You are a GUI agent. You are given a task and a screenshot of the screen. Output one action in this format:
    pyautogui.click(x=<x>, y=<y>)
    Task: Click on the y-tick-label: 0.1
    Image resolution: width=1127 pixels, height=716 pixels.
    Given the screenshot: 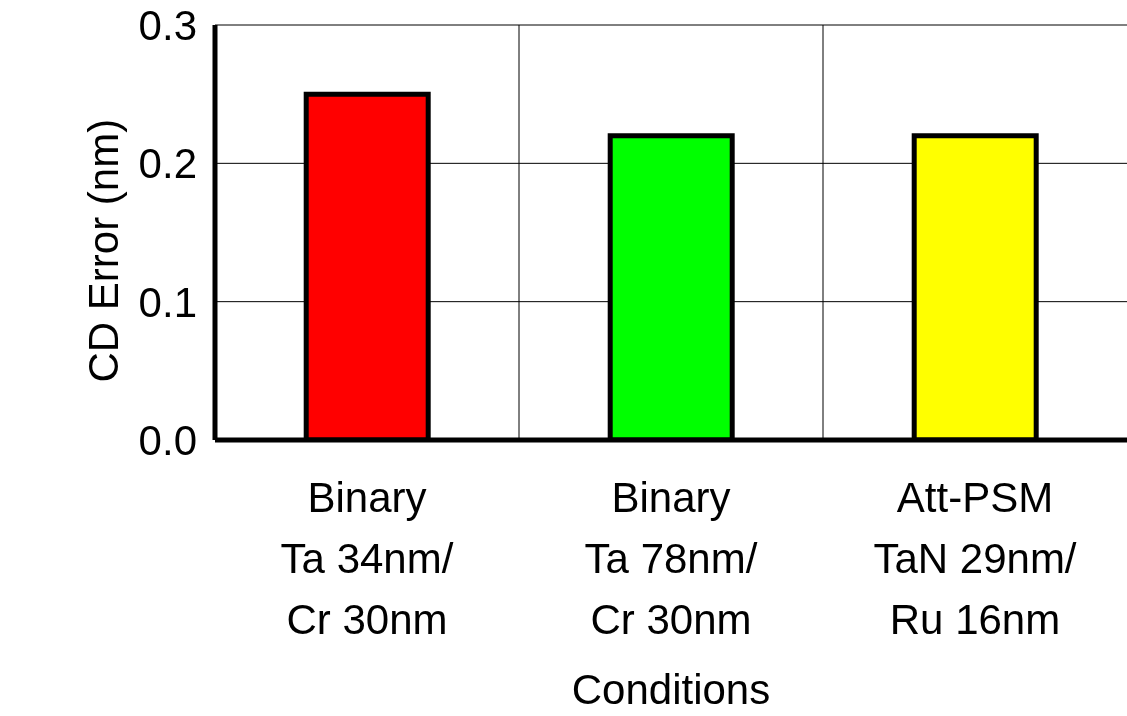 What is the action you would take?
    pyautogui.click(x=167, y=302)
    